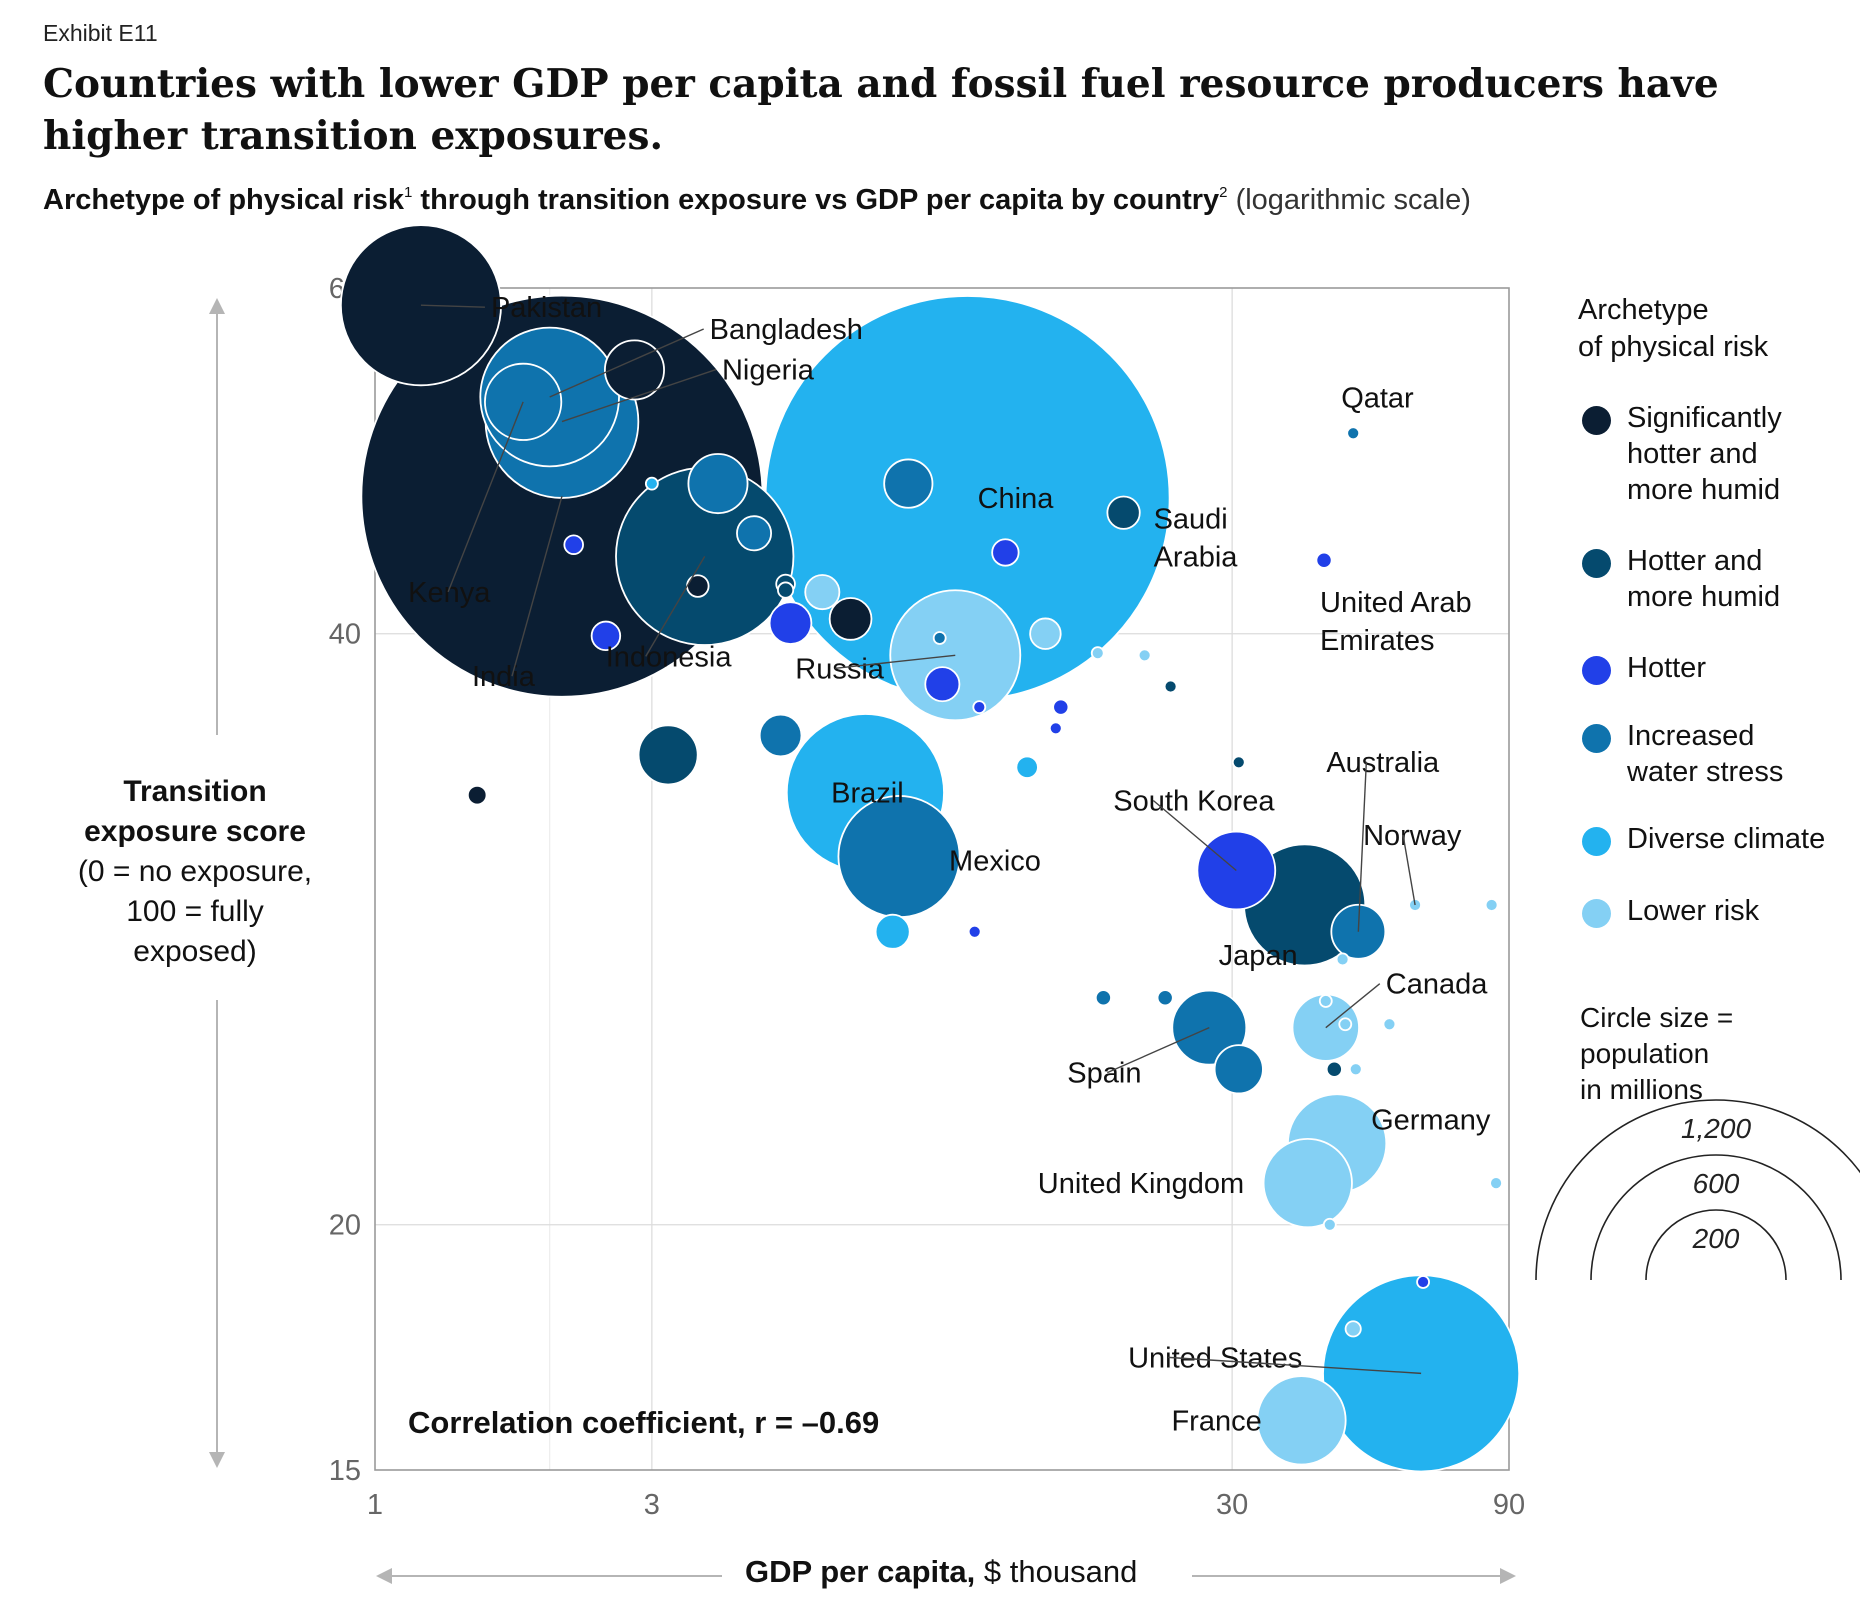 This screenshot has height=1603, width=1860. I want to click on legend-label-line: Lower risk, so click(1693, 911).